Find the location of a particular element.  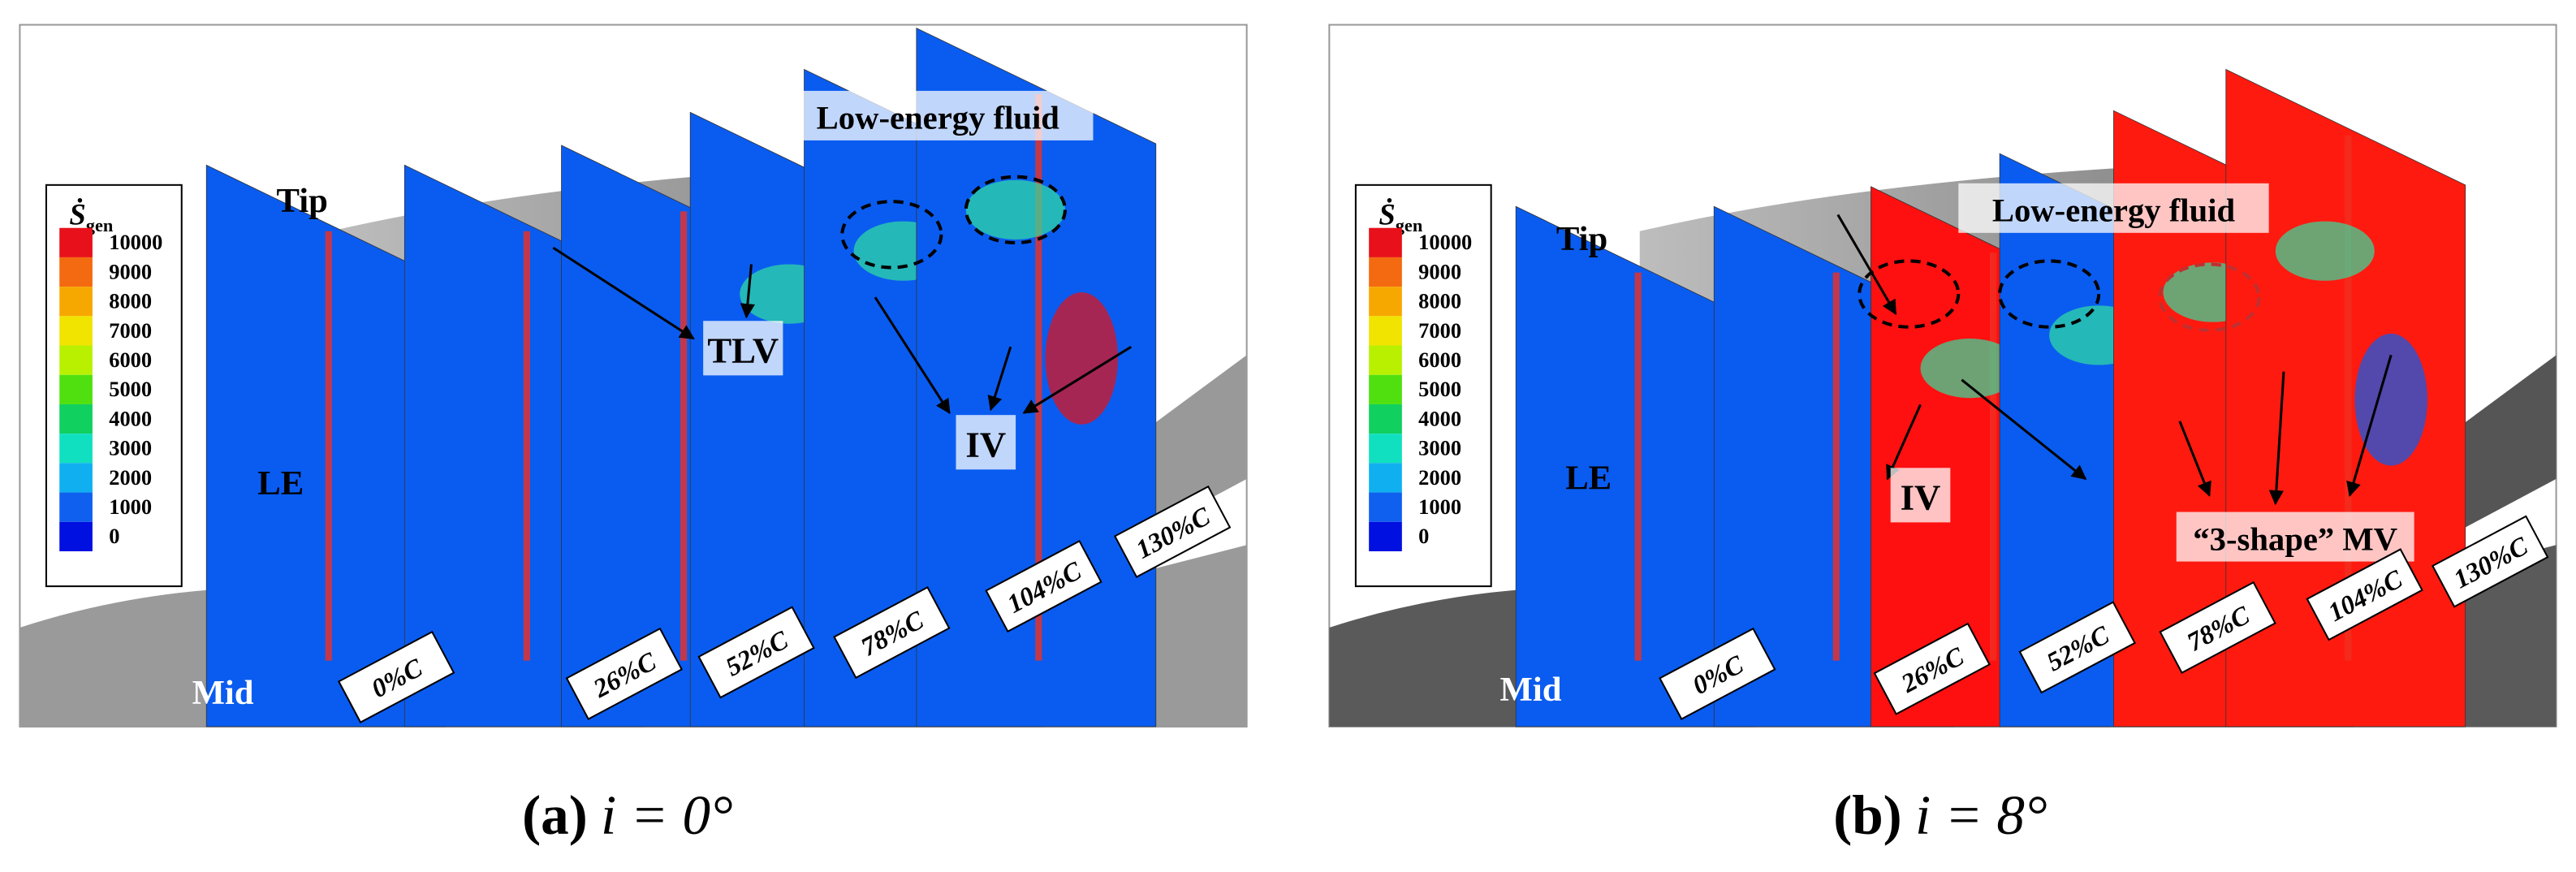

caption-label: (b) is located at coordinates (1867, 815).